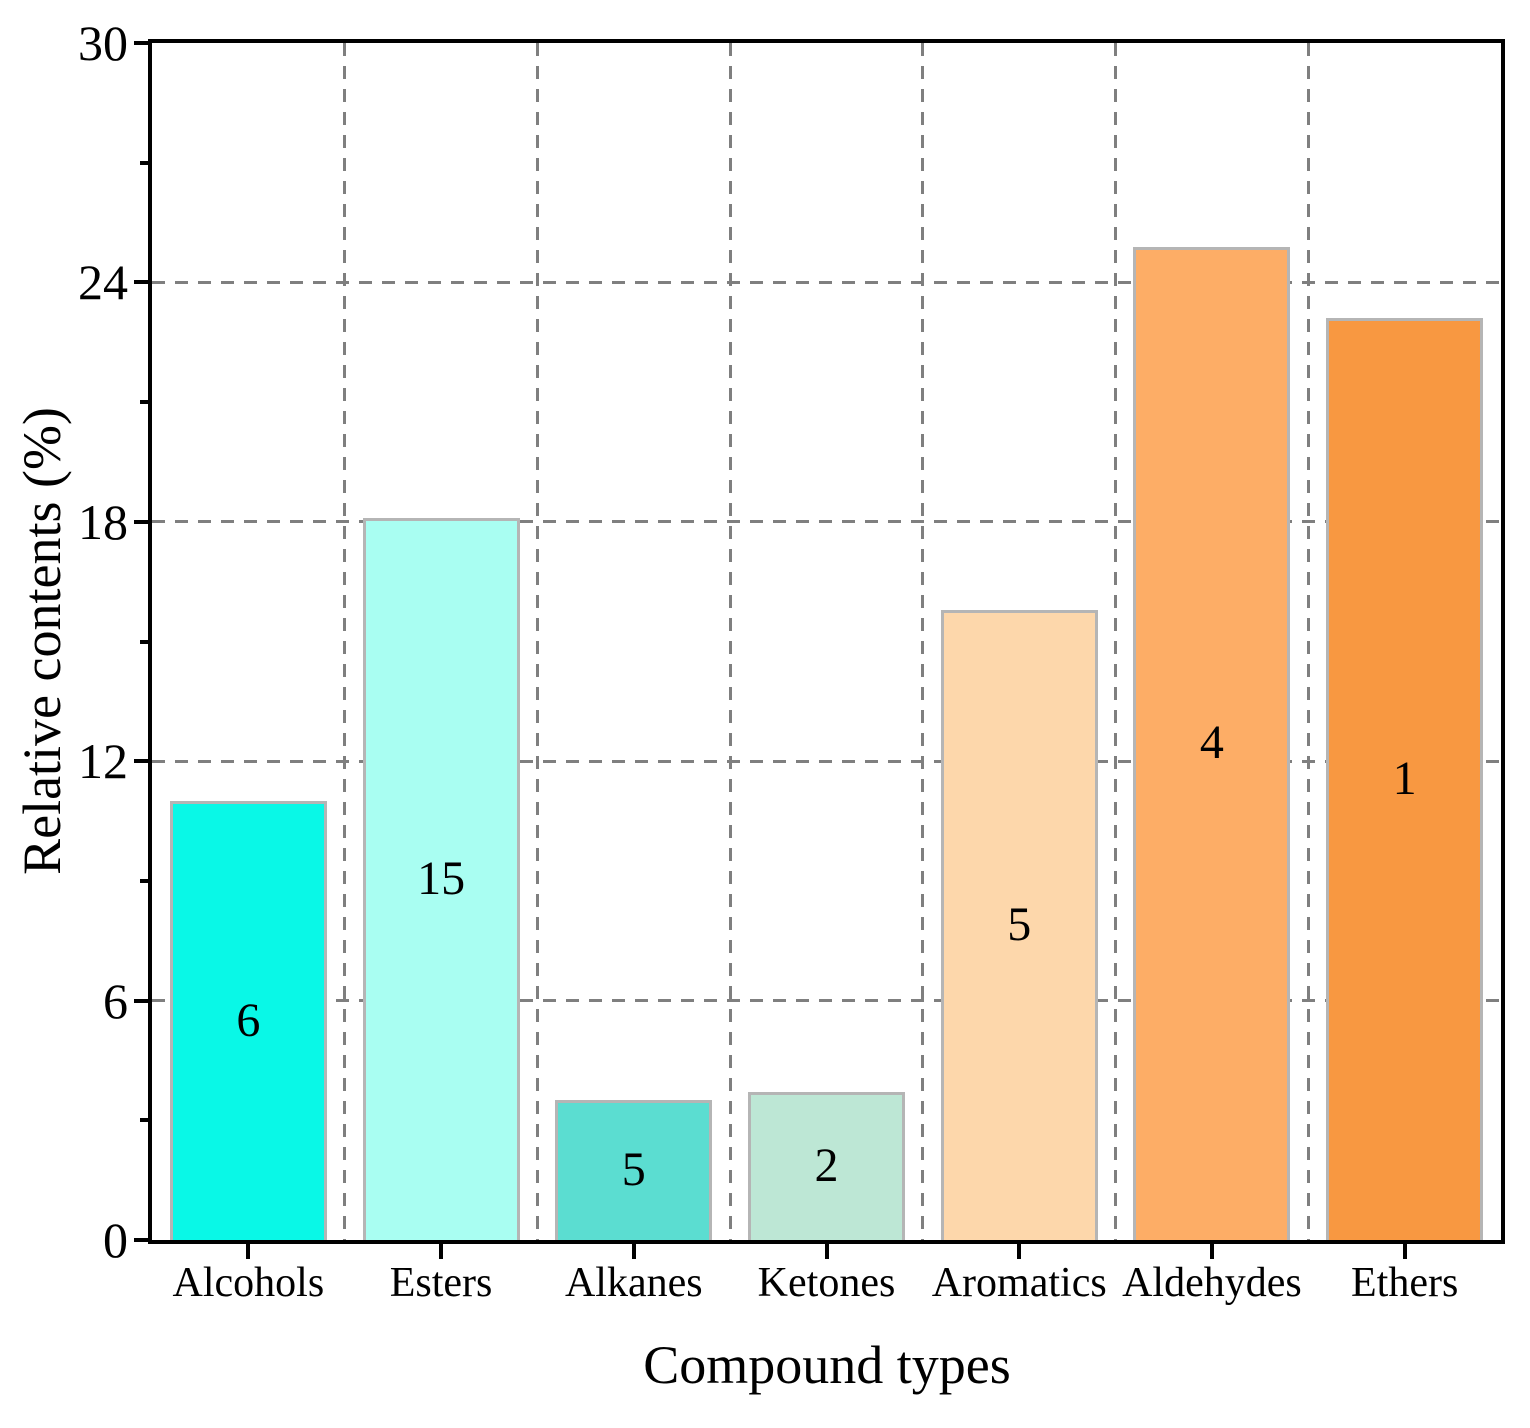  Describe the element at coordinates (42, 641) in the screenshot. I see `y-axis-title: Relative contents (%)` at that location.